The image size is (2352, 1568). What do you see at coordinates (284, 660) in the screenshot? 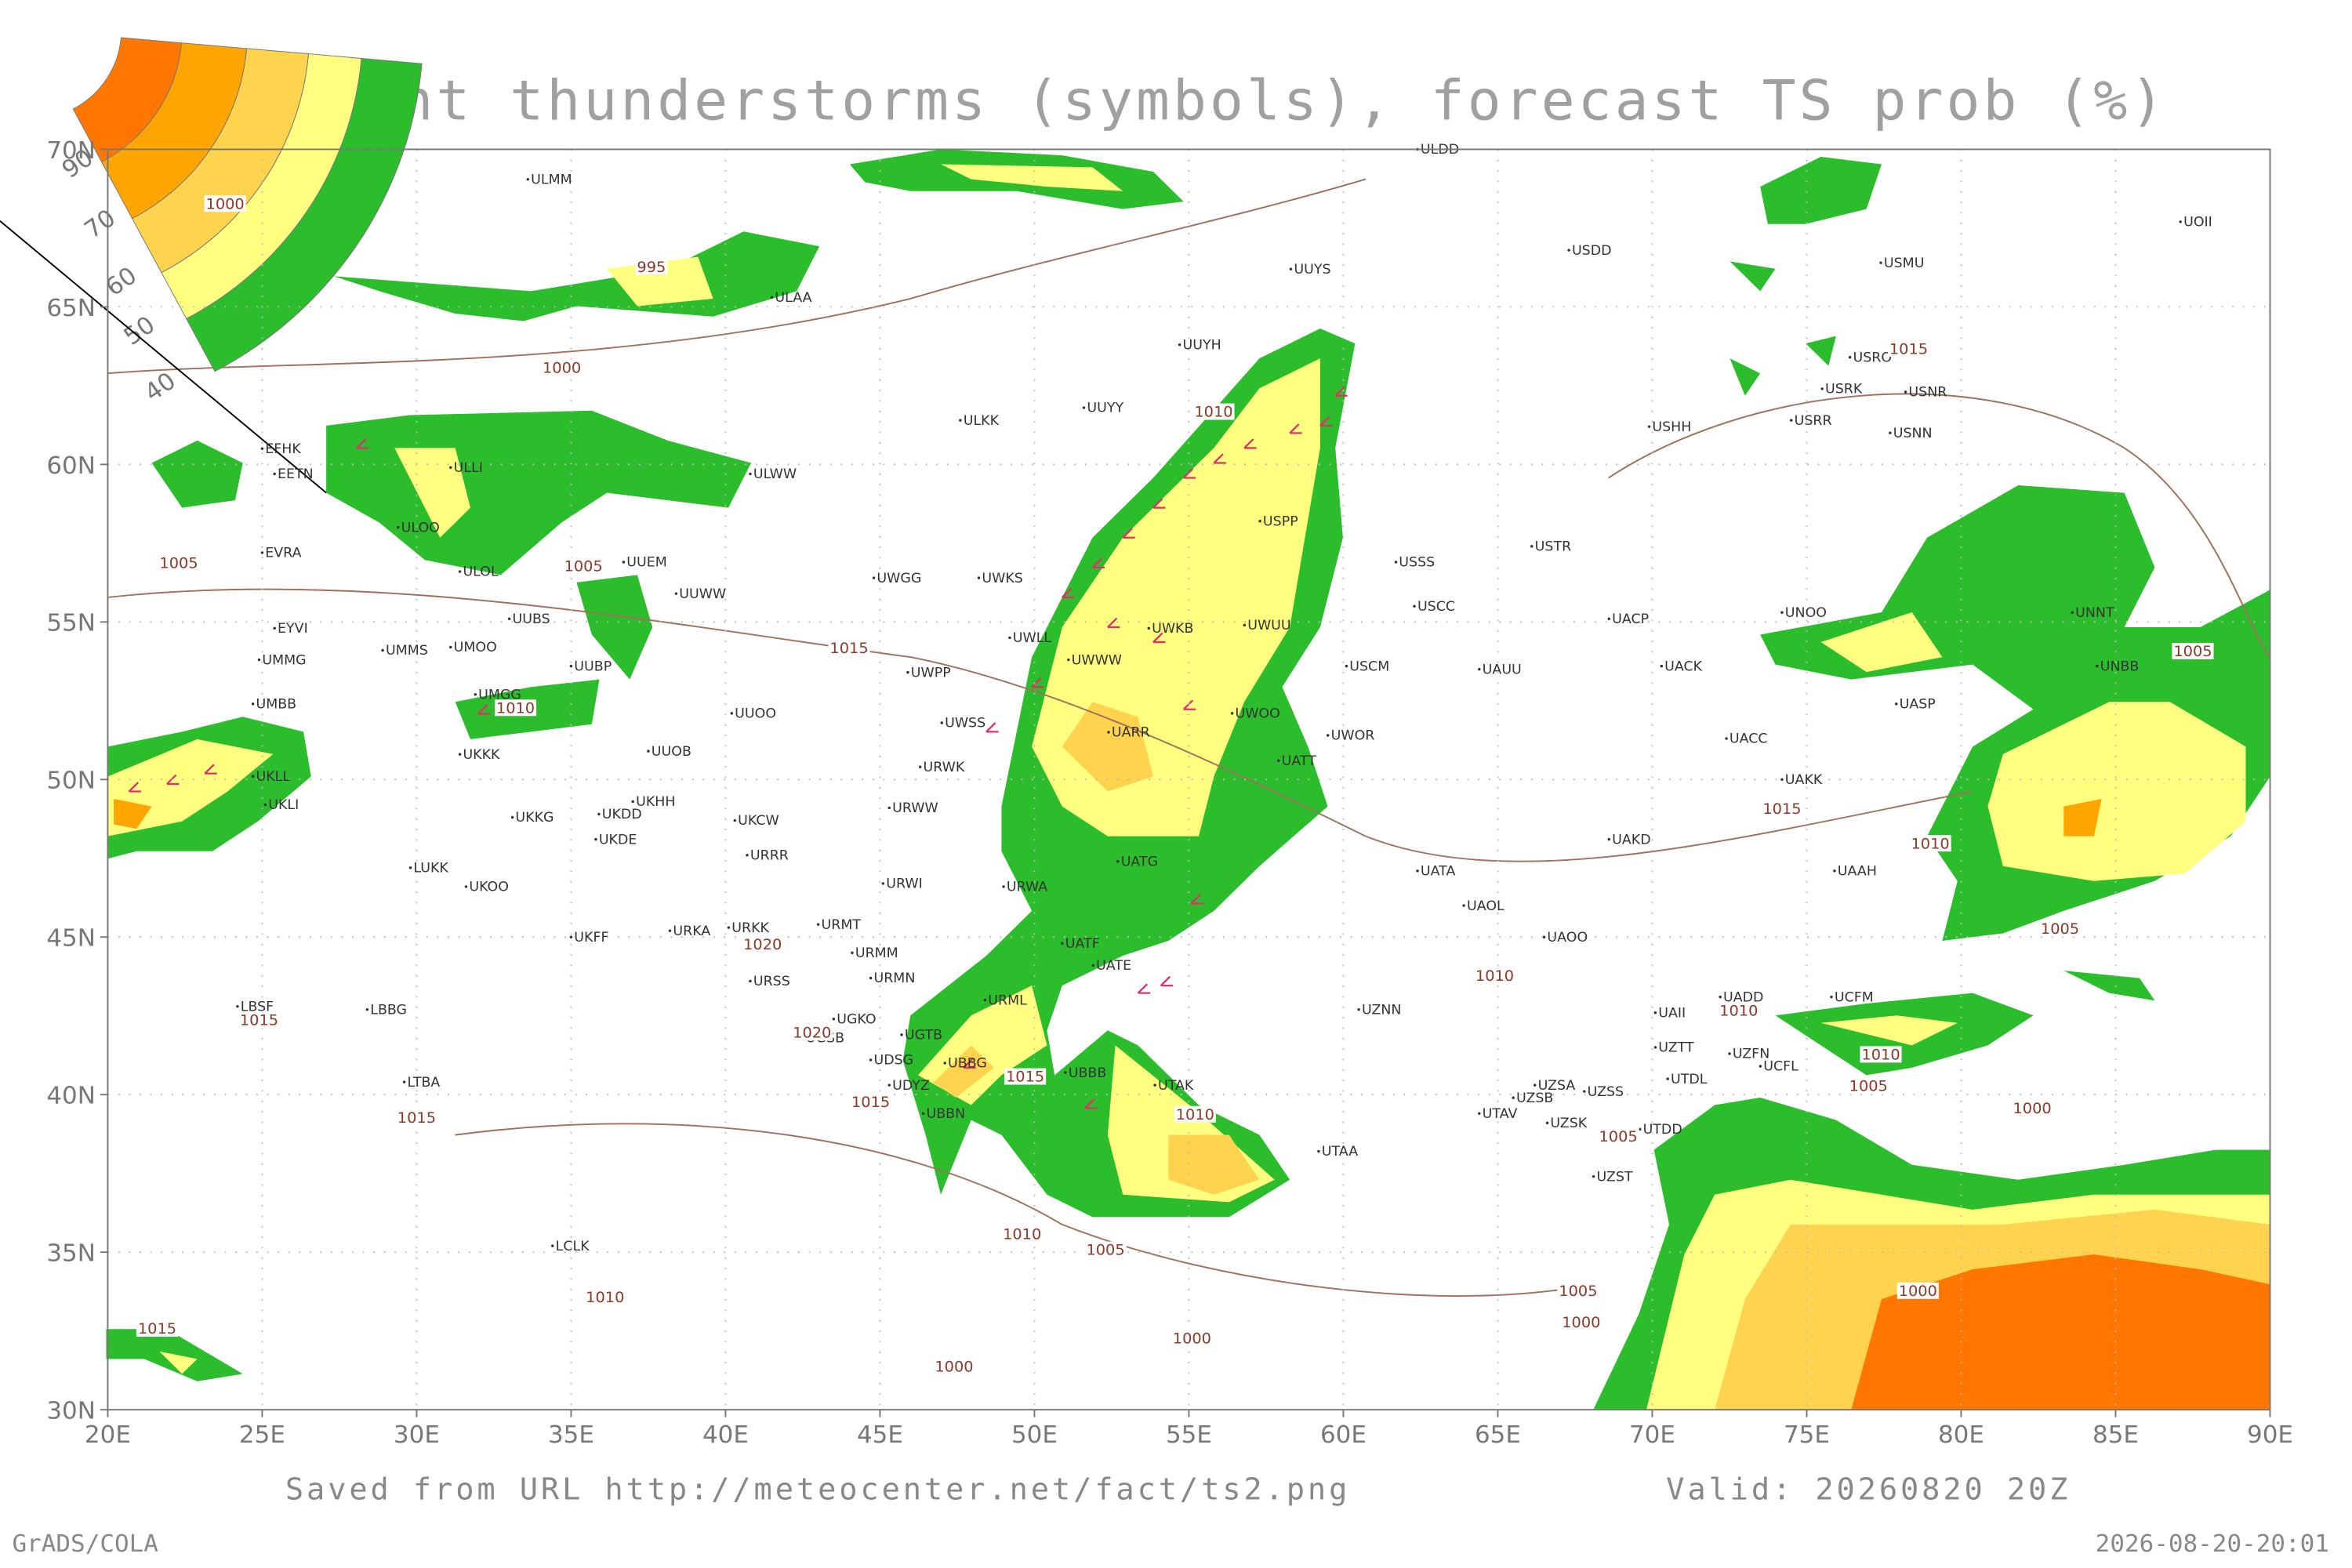
I see `station-label: UMMG` at bounding box center [284, 660].